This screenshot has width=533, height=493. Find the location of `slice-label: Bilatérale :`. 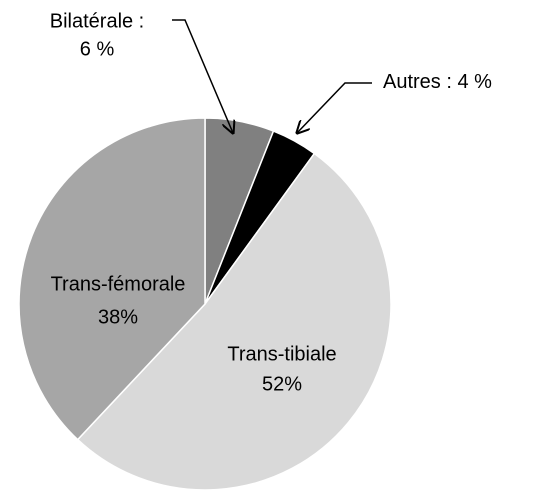

slice-label: Bilatérale : is located at coordinates (97, 21).